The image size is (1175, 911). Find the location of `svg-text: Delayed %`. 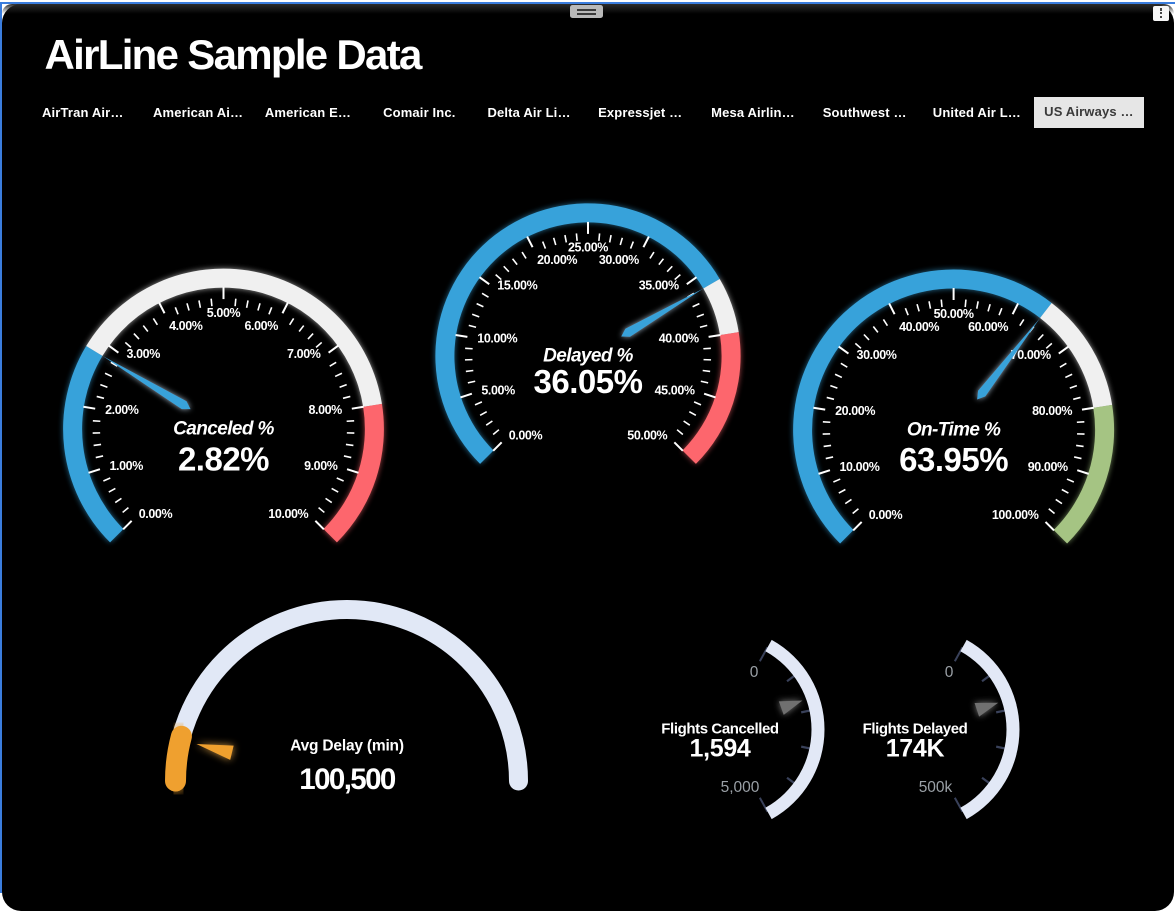

svg-text: Delayed % is located at coordinates (588, 355).